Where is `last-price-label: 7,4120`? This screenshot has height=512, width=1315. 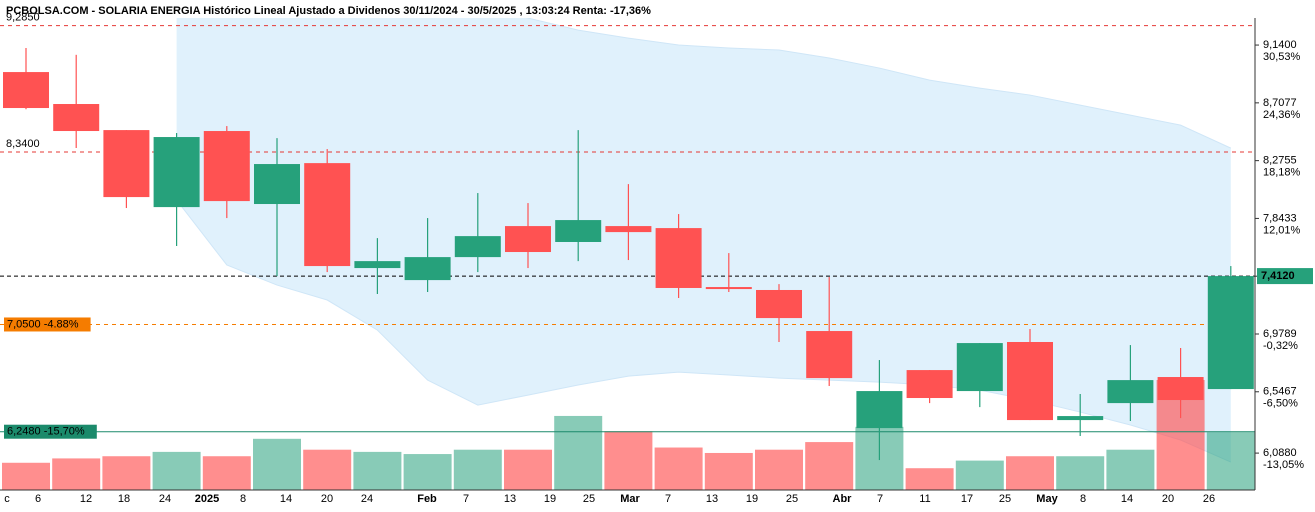
last-price-label: 7,4120 is located at coordinates (1278, 276).